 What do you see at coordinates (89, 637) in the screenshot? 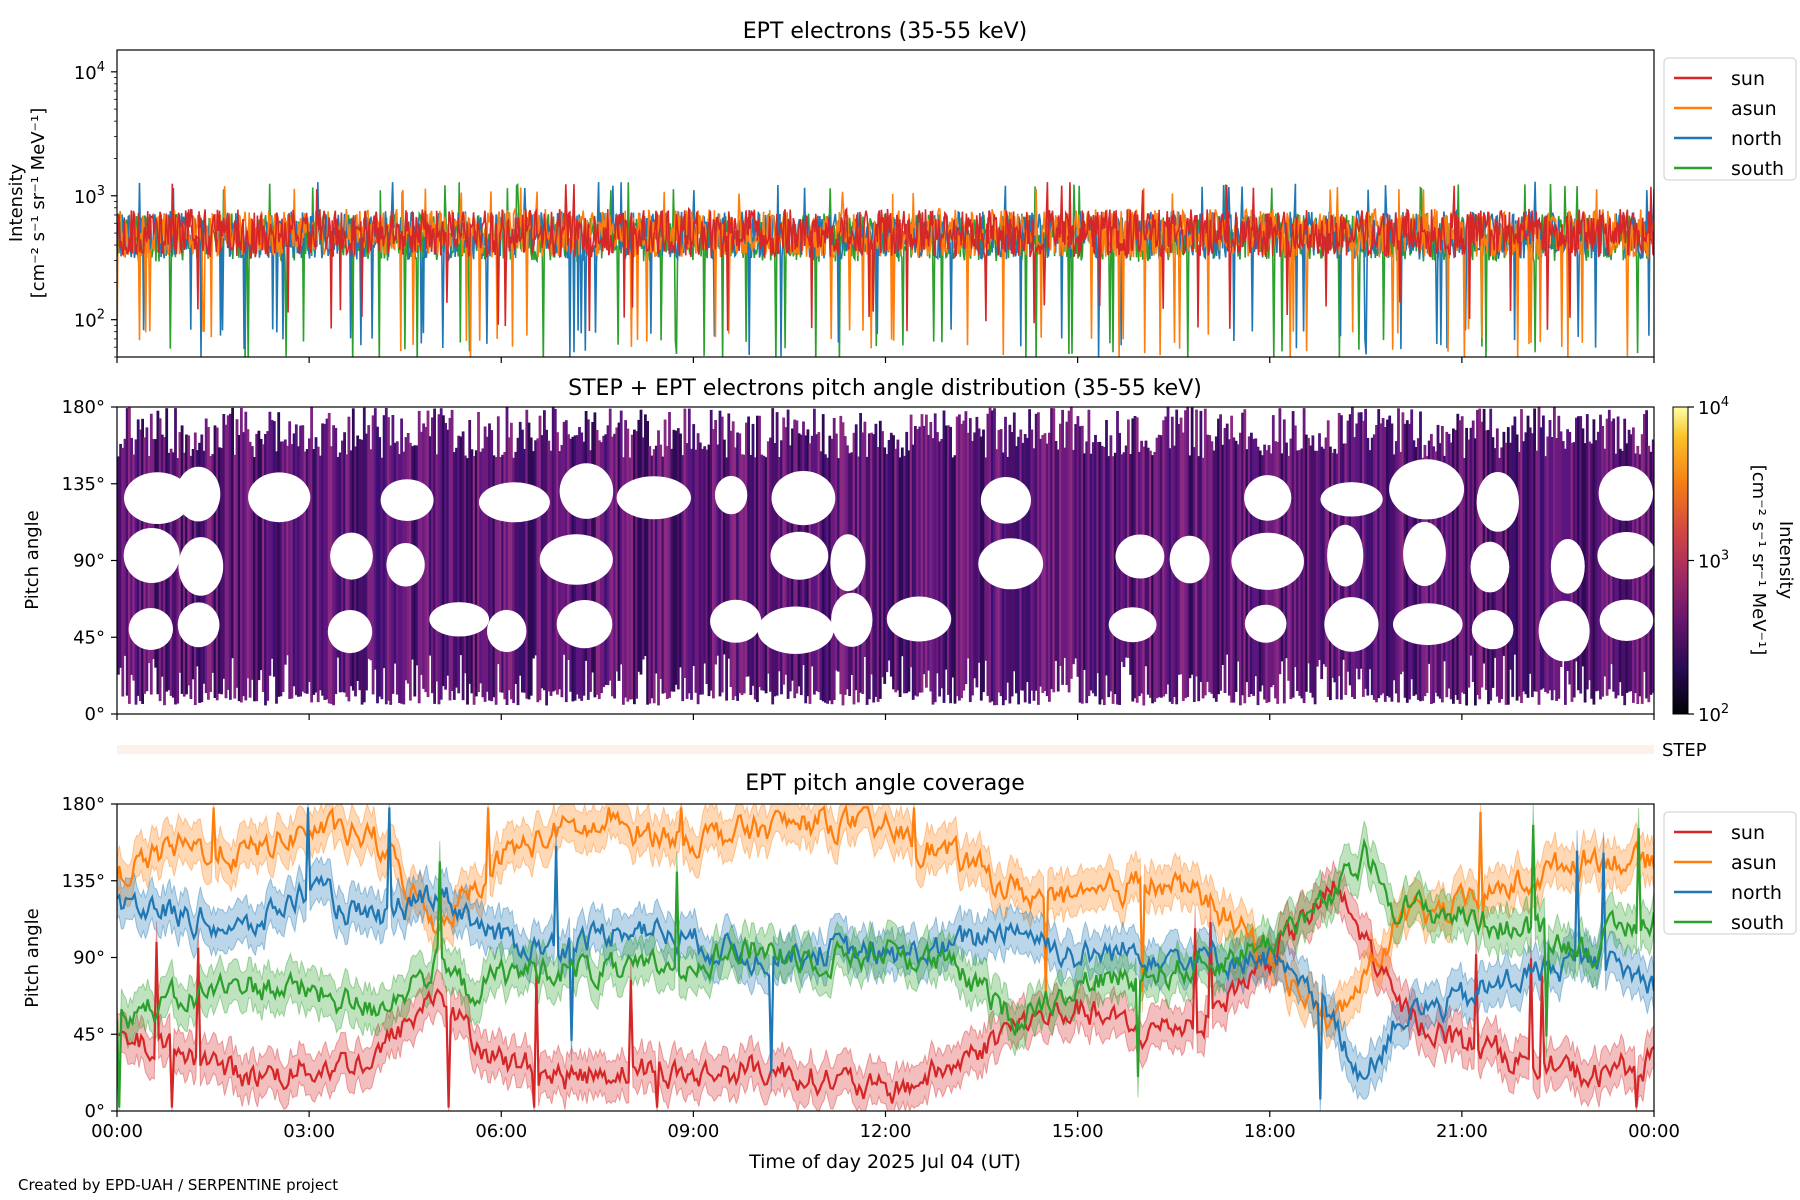
I see `y-tick-label: 45°` at bounding box center [89, 637].